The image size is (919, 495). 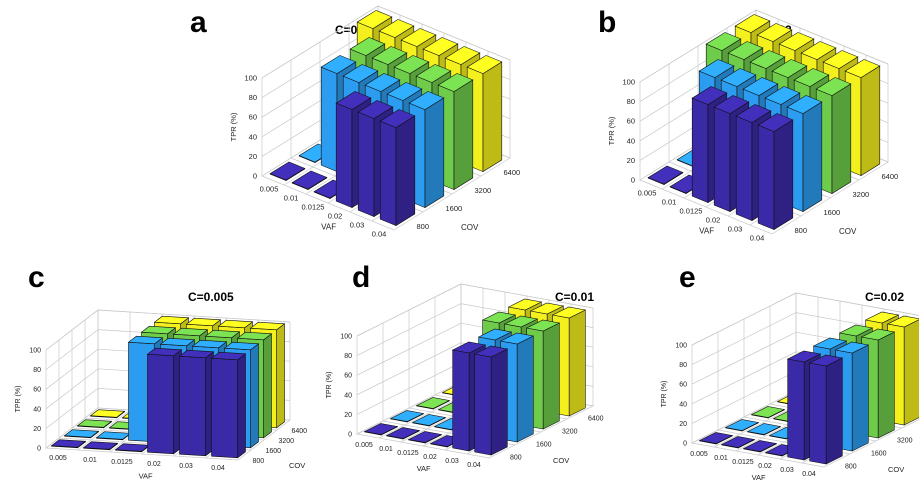 I want to click on panel-title: C=0.005, so click(x=211, y=297).